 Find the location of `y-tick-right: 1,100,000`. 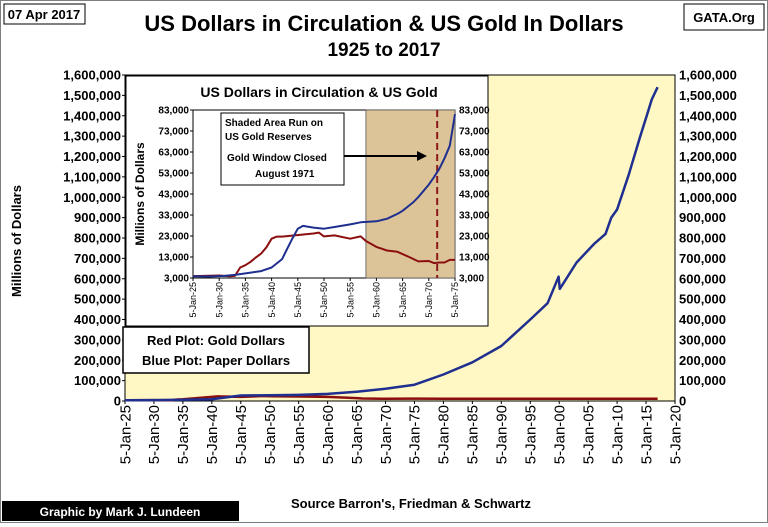

y-tick-right: 1,100,000 is located at coordinates (708, 176).